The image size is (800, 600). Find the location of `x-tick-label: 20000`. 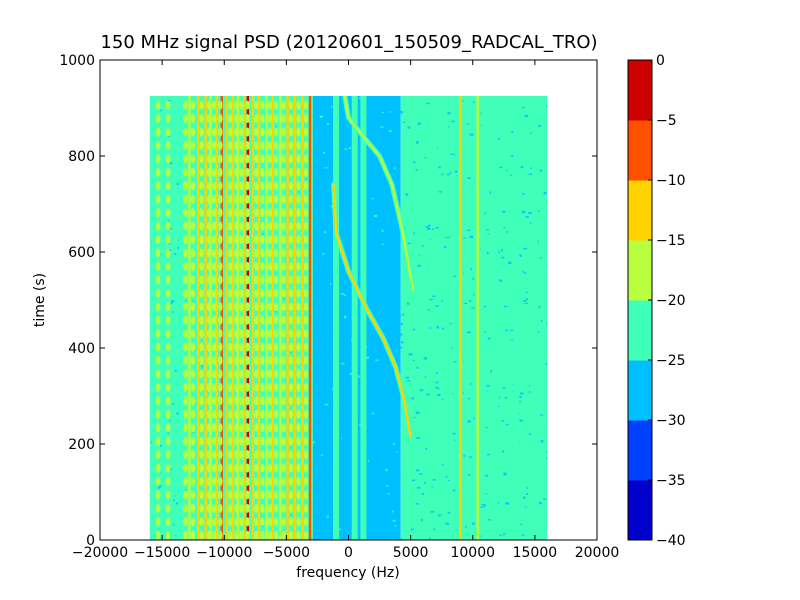

x-tick-label: 20000 is located at coordinates (597, 553).